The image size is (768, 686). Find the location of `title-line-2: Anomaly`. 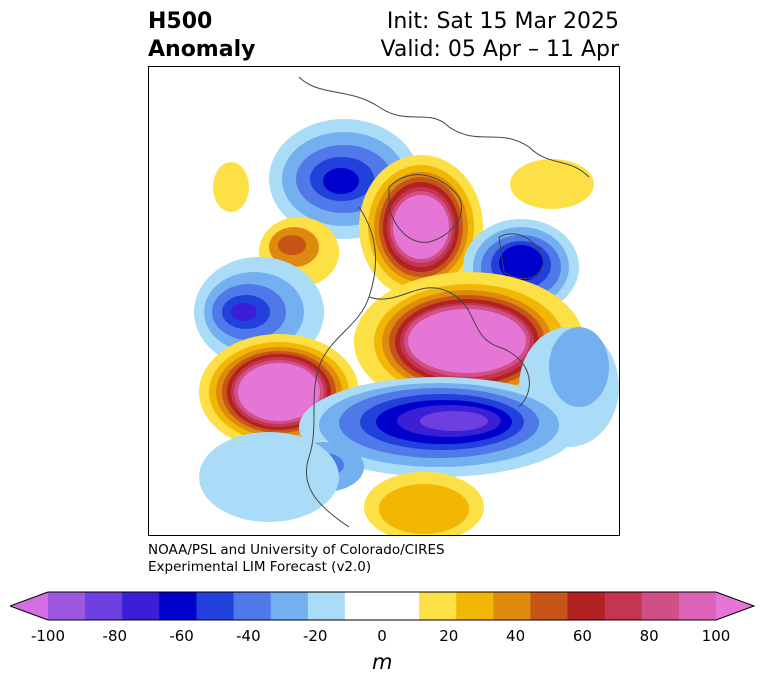

title-line-2: Anomaly is located at coordinates (202, 49).